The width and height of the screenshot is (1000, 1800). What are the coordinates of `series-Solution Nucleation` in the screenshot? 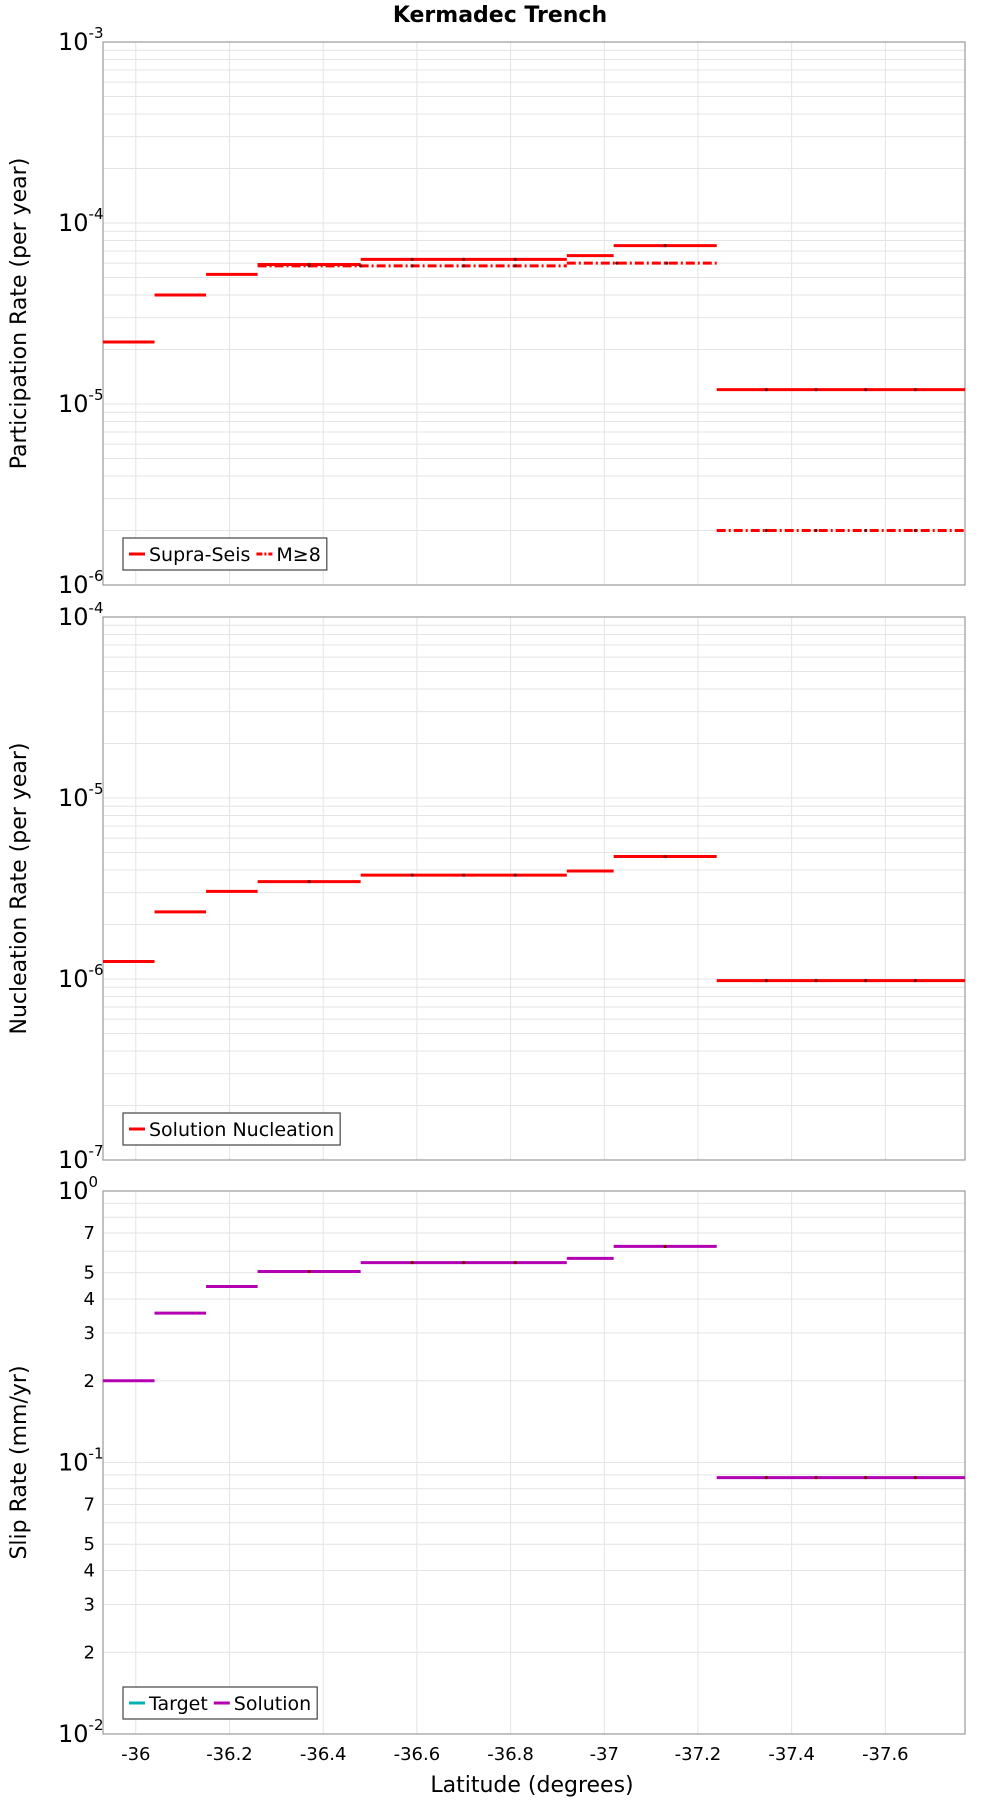 It's located at (534, 918).